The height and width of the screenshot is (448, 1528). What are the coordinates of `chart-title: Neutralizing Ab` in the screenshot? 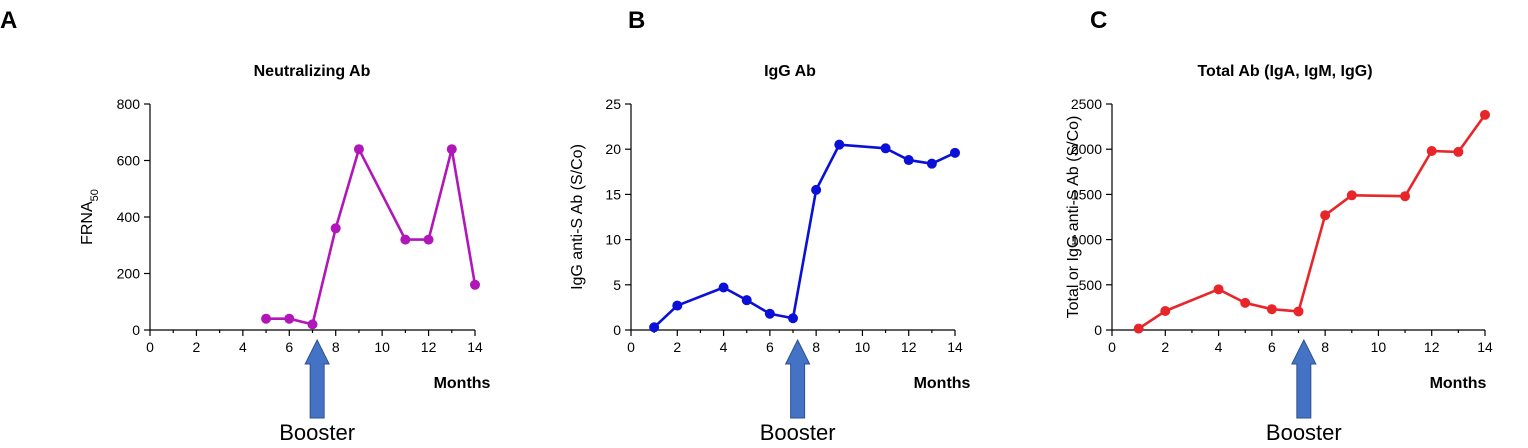 It's located at (312, 71).